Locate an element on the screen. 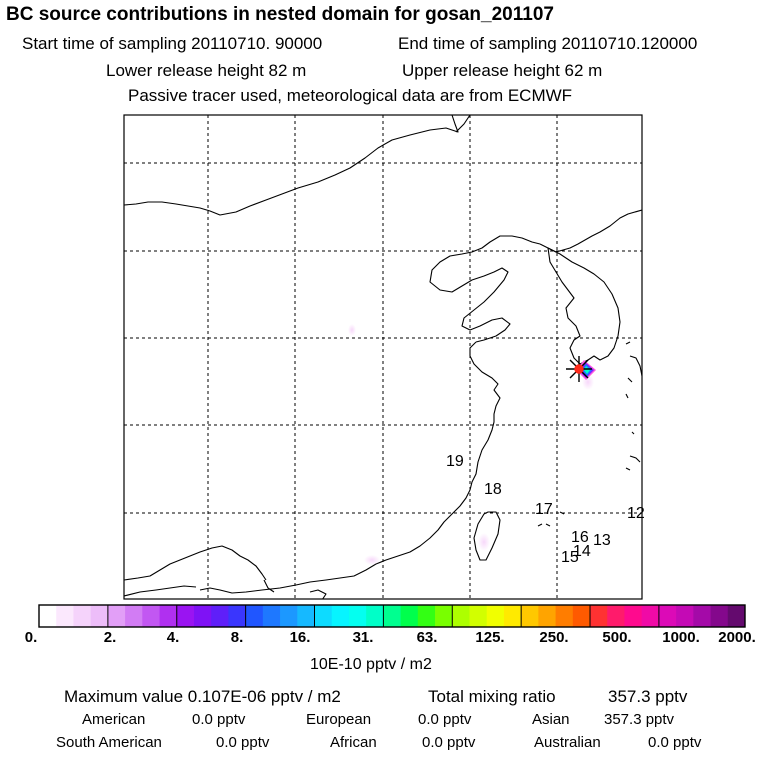 The width and height of the screenshot is (768, 768). map-label-17: 17 is located at coordinates (544, 509).